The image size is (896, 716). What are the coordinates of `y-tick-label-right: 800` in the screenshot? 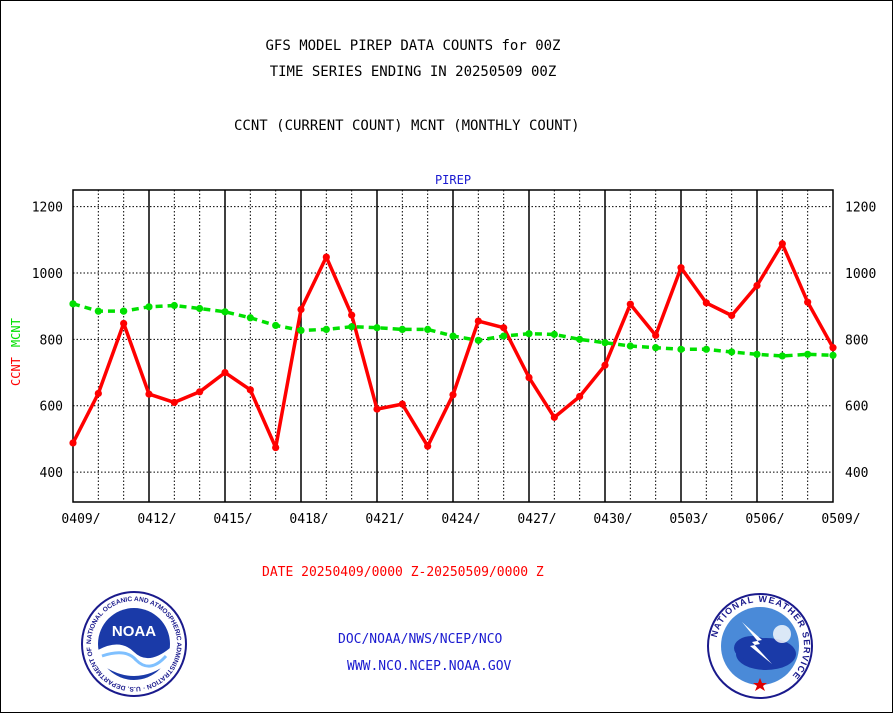 It's located at (856, 340).